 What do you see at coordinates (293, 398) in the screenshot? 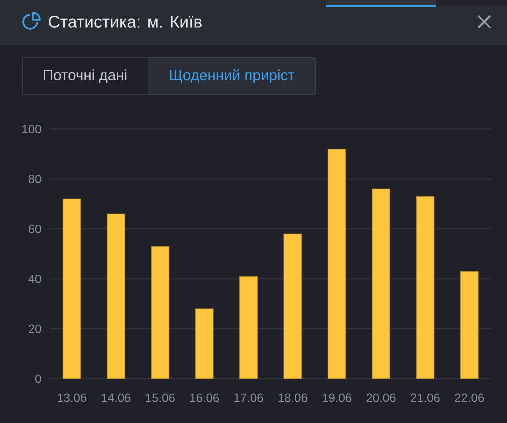
I see `x-tick-label: 18.06` at bounding box center [293, 398].